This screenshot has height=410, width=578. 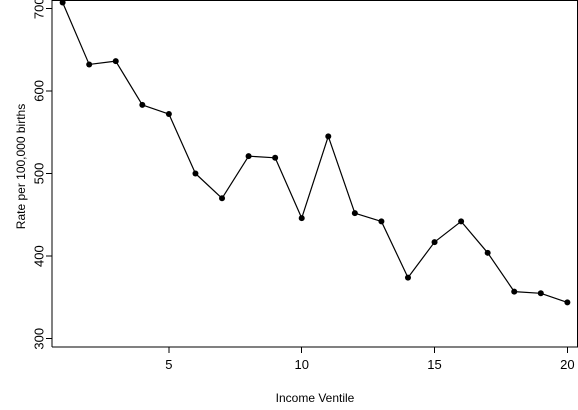 What do you see at coordinates (38, 9) in the screenshot?
I see `y-tick-label: 700` at bounding box center [38, 9].